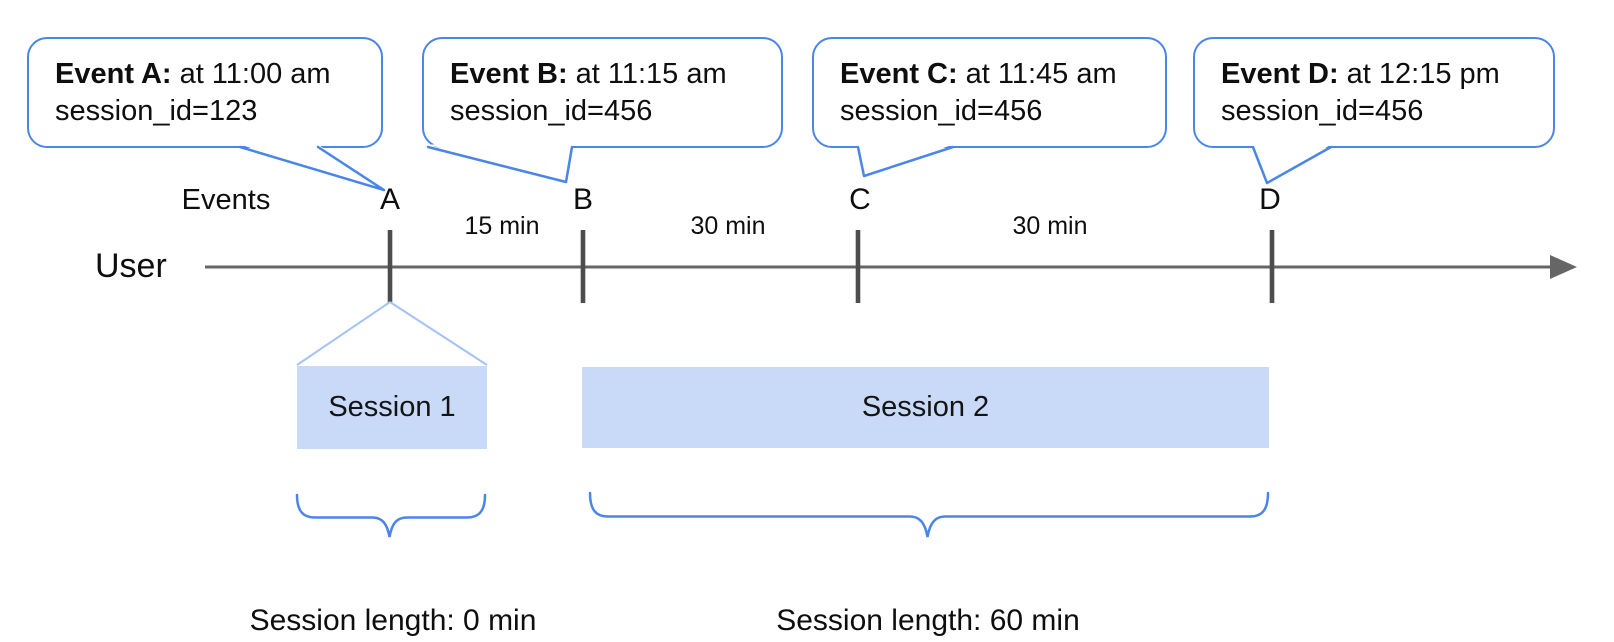 The height and width of the screenshot is (642, 1614). I want to click on session-2-box: Session 2, so click(925, 407).